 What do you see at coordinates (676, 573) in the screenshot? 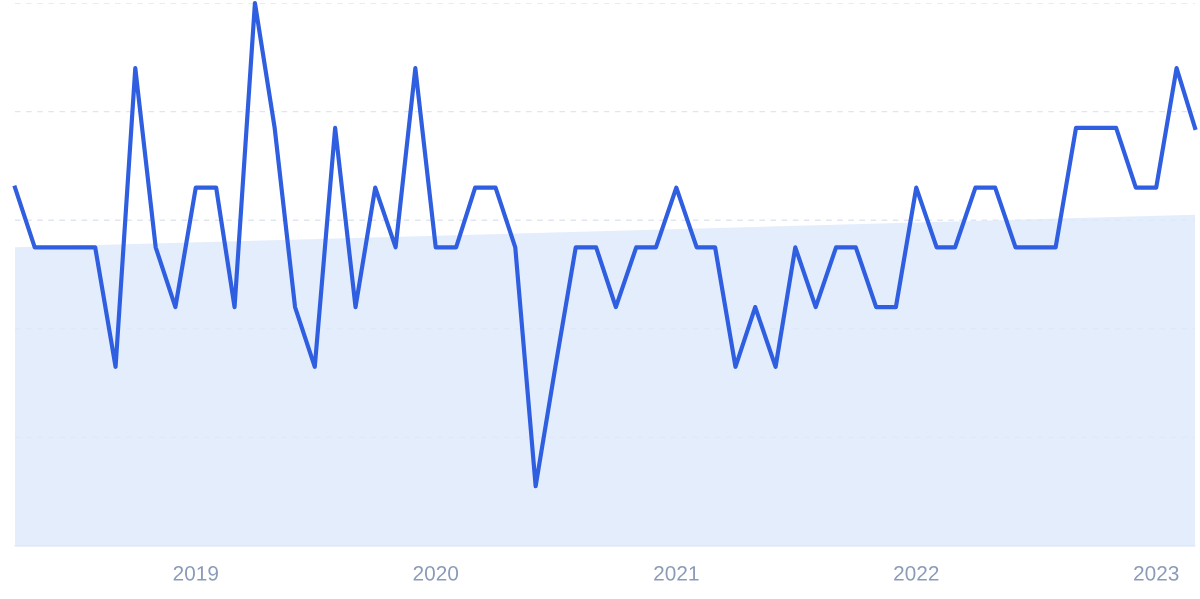
I see `x-tick-label: 2021` at bounding box center [676, 573].